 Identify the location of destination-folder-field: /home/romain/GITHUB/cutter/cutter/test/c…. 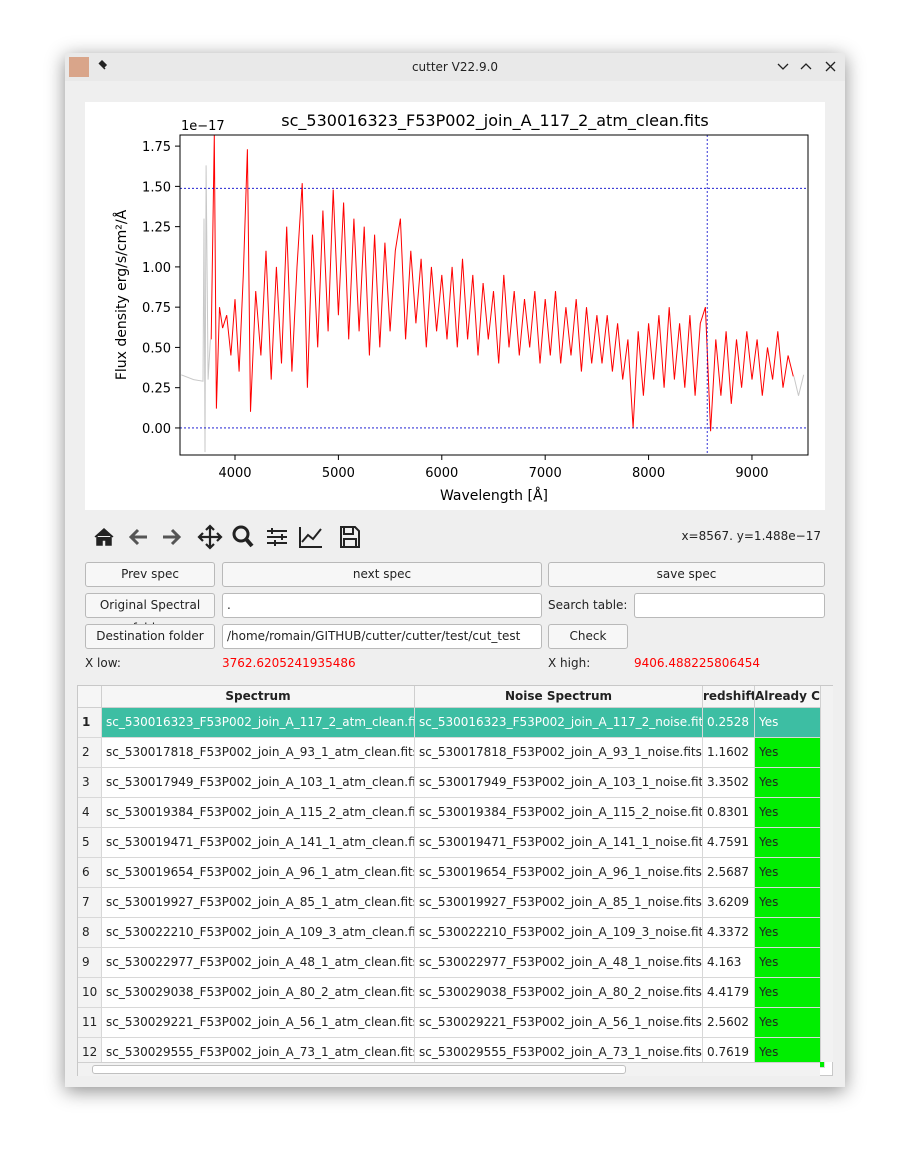
(382, 636).